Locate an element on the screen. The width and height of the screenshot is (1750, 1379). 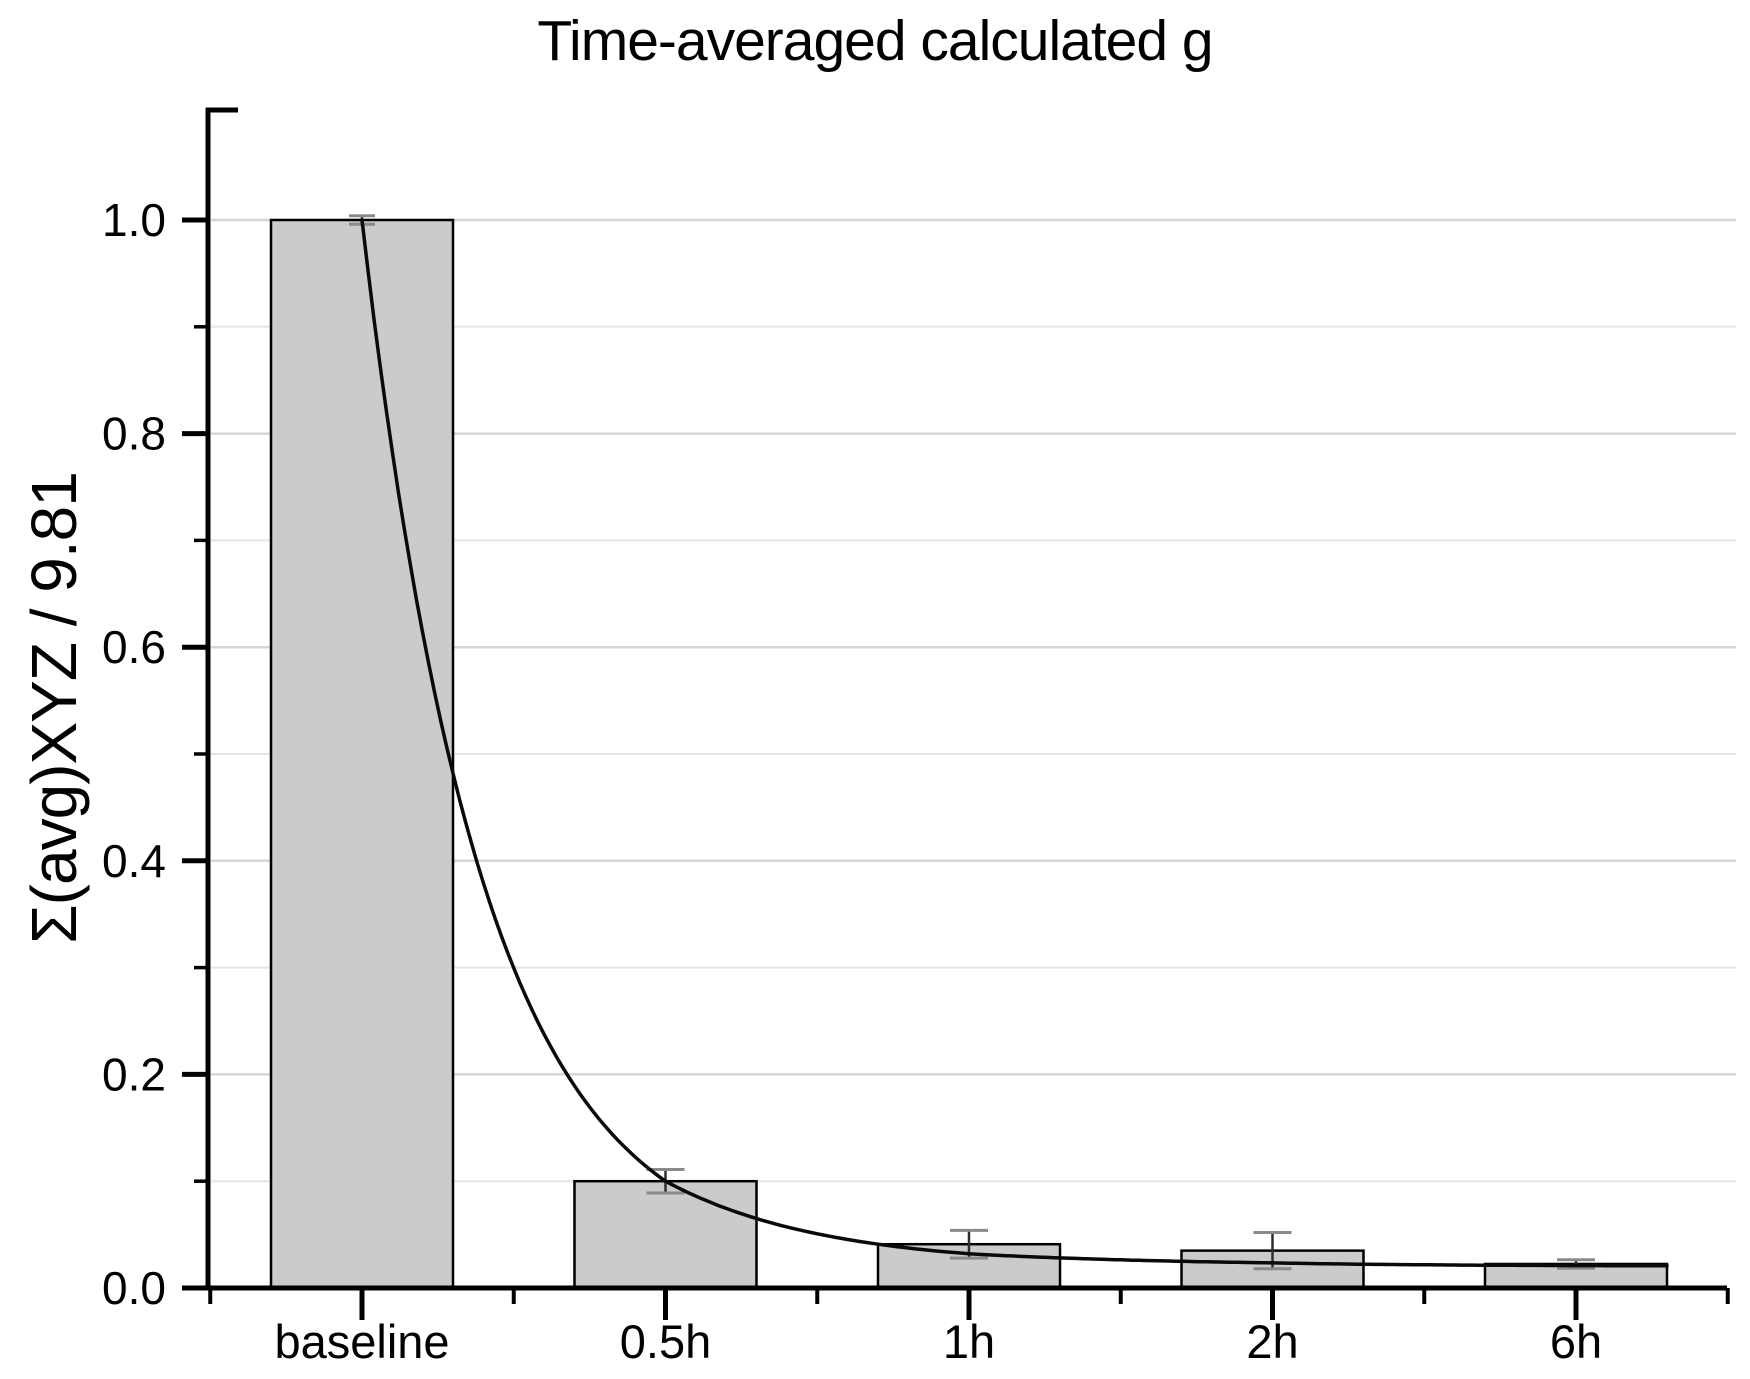
x-tick-label: 1h is located at coordinates (969, 1341).